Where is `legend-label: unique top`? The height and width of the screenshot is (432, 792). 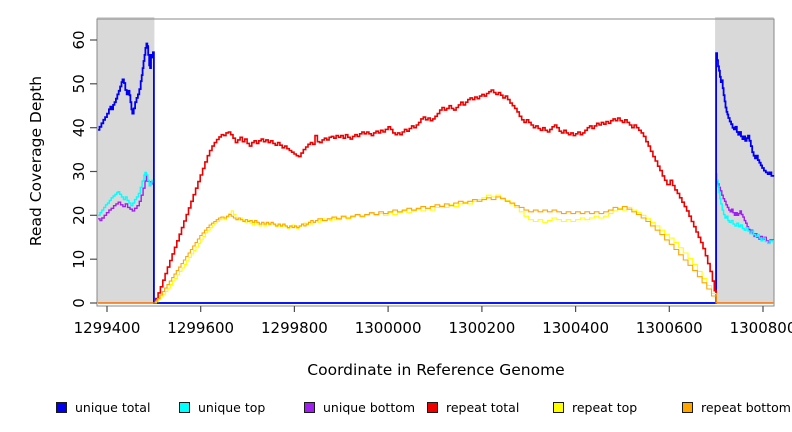 legend-label: unique top is located at coordinates (232, 407).